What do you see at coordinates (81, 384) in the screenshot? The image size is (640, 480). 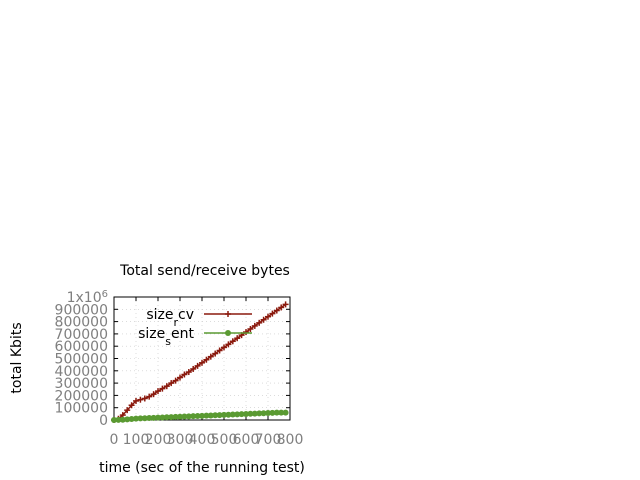 I see `y-tick-label: 300000` at bounding box center [81, 384].